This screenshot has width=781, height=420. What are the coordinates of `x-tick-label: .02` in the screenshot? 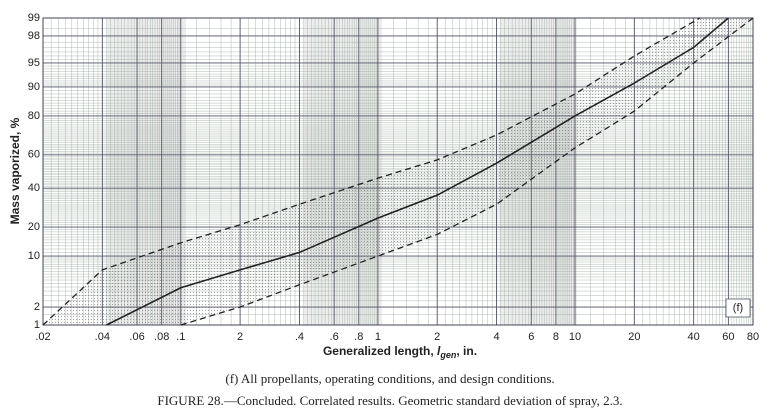 It's located at (42, 337).